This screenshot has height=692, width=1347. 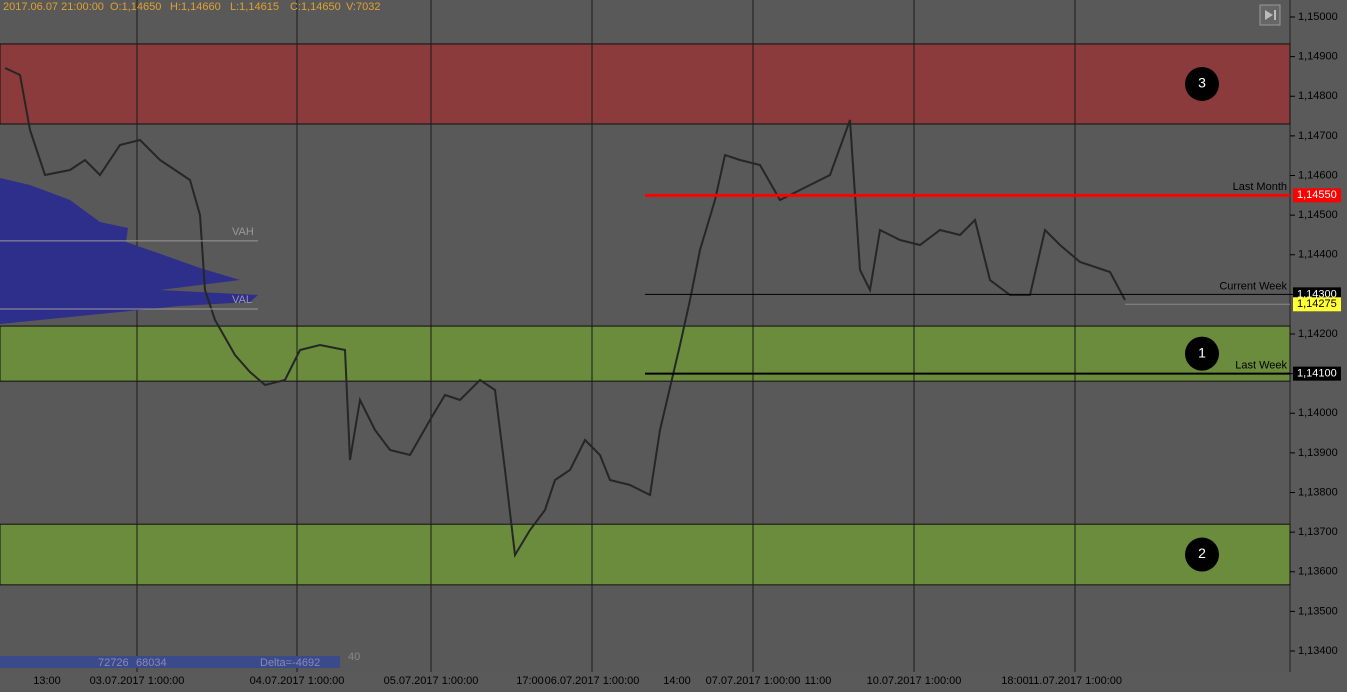 What do you see at coordinates (1261, 366) in the screenshot?
I see `level-name: Last Week` at bounding box center [1261, 366].